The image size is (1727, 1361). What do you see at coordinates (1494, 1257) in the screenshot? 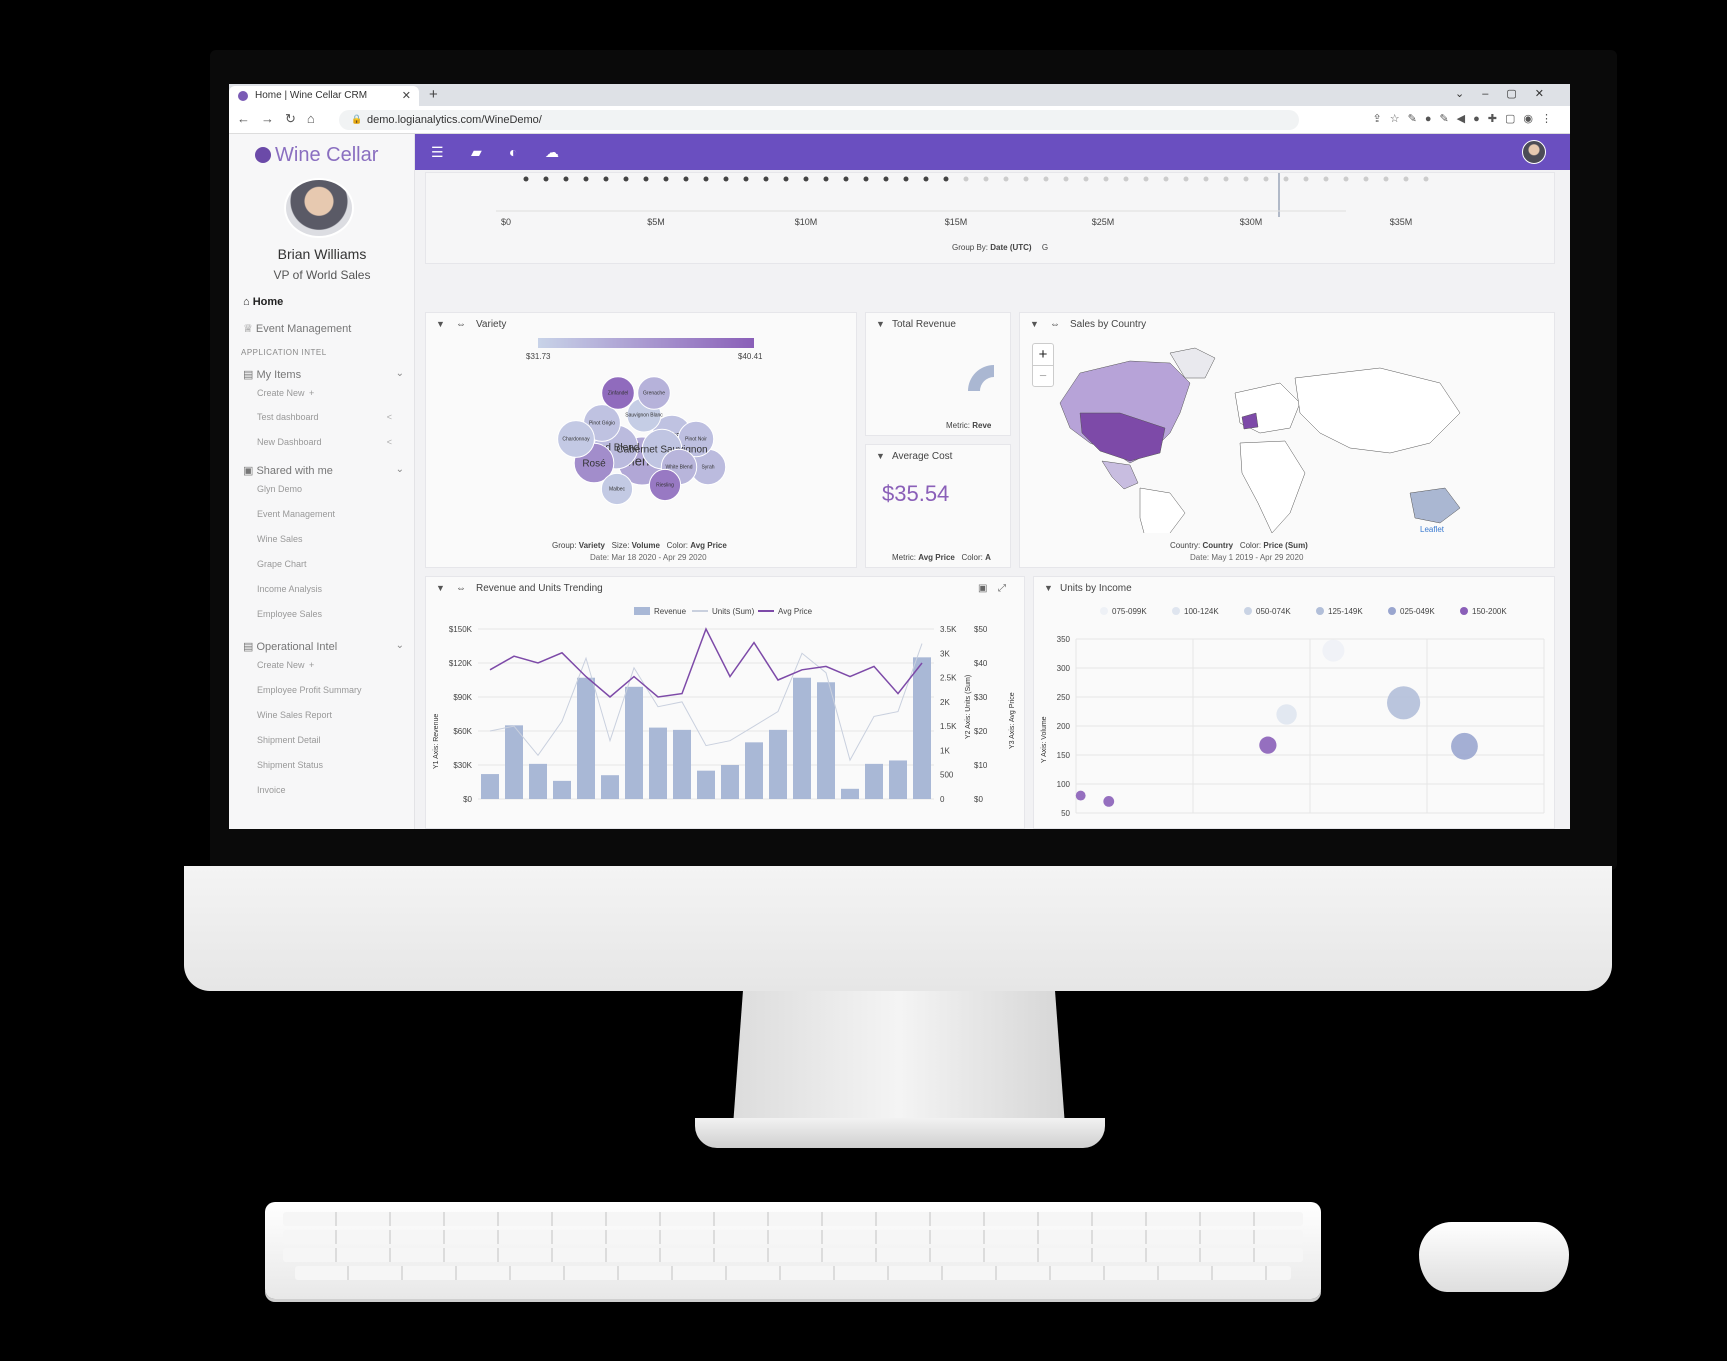
I see `mouse` at bounding box center [1494, 1257].